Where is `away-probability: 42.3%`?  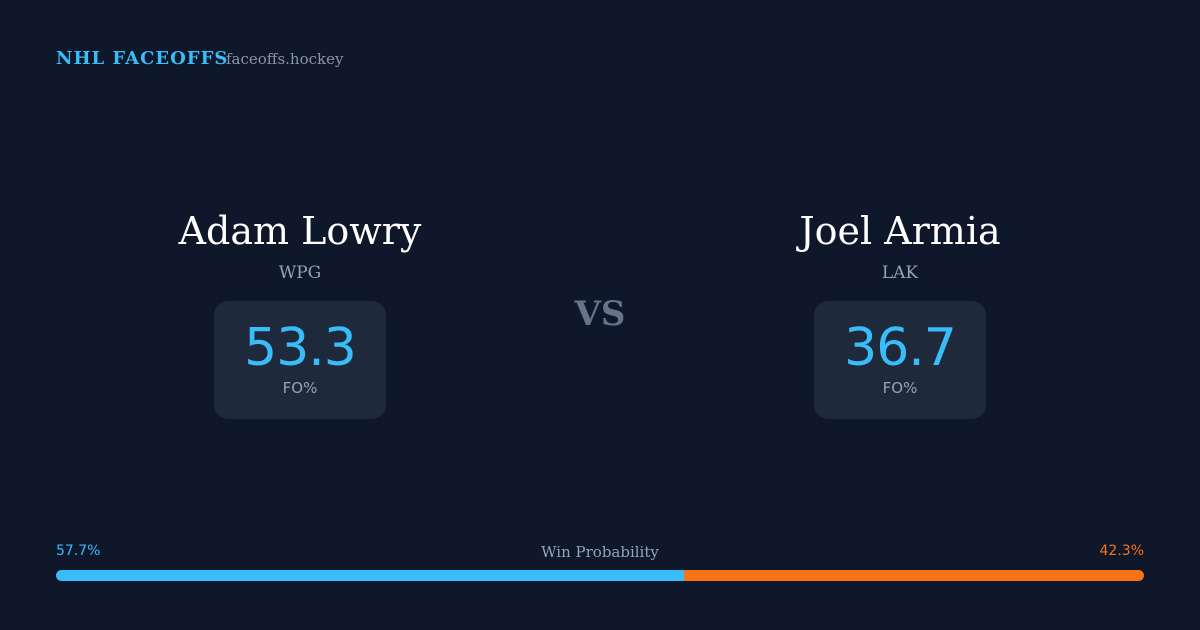
away-probability: 42.3% is located at coordinates (1121, 551).